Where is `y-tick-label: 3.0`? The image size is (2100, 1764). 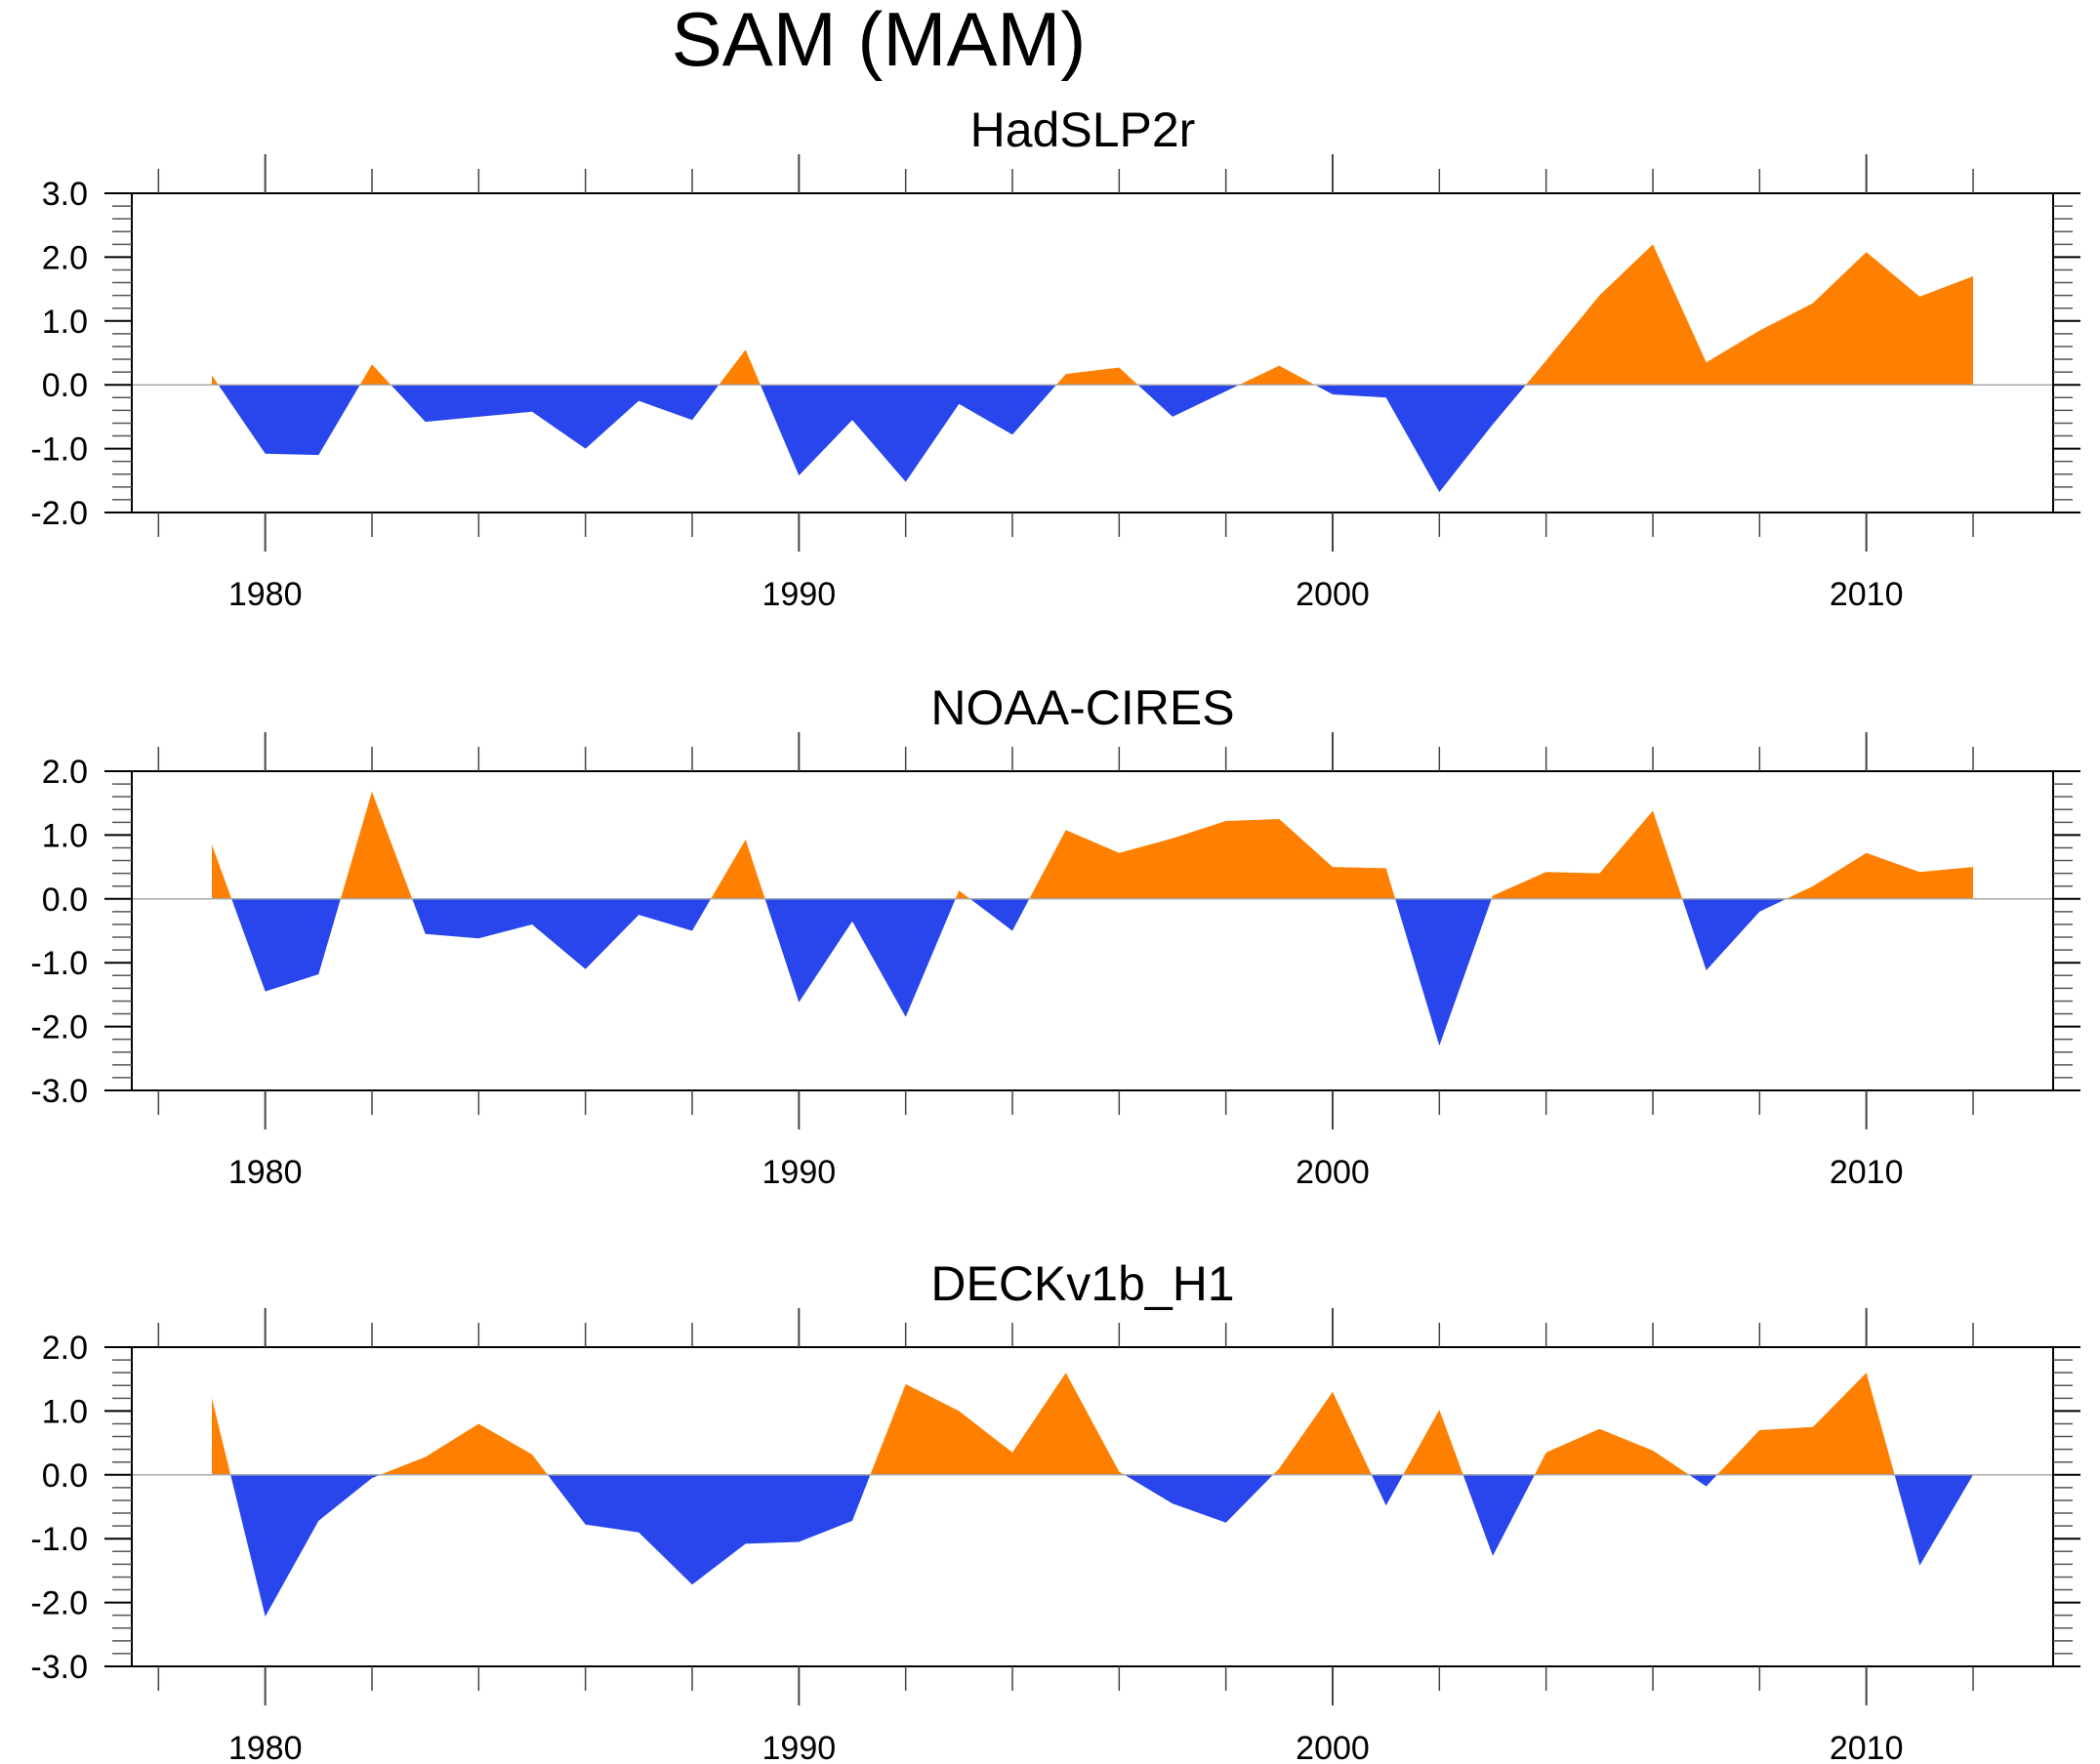
y-tick-label: 3.0 is located at coordinates (65, 194).